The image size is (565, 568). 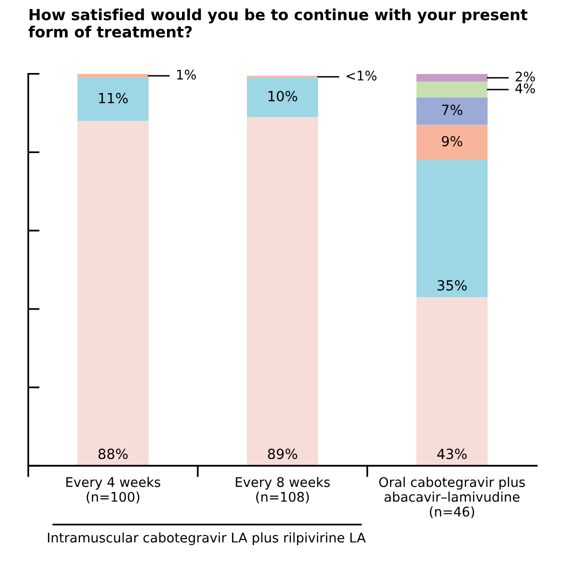 I want to click on data-label: 9%, so click(x=452, y=141).